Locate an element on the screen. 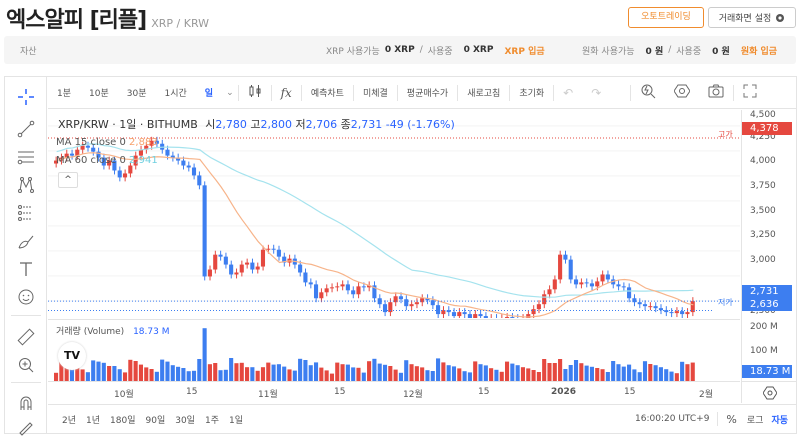  magnet-icon is located at coordinates (26, 403).